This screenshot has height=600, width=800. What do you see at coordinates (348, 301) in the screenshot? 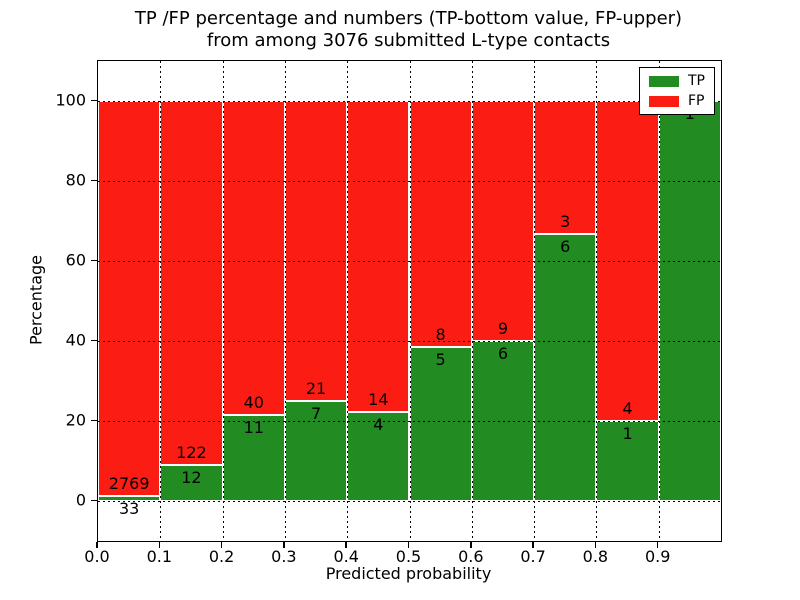
I see `gridline-x-0.4` at bounding box center [348, 301].